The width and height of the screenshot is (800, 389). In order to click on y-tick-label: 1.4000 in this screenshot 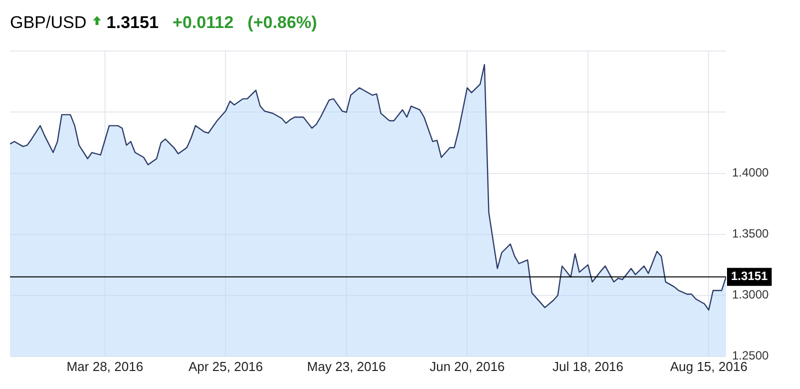, I will do `click(751, 173)`.